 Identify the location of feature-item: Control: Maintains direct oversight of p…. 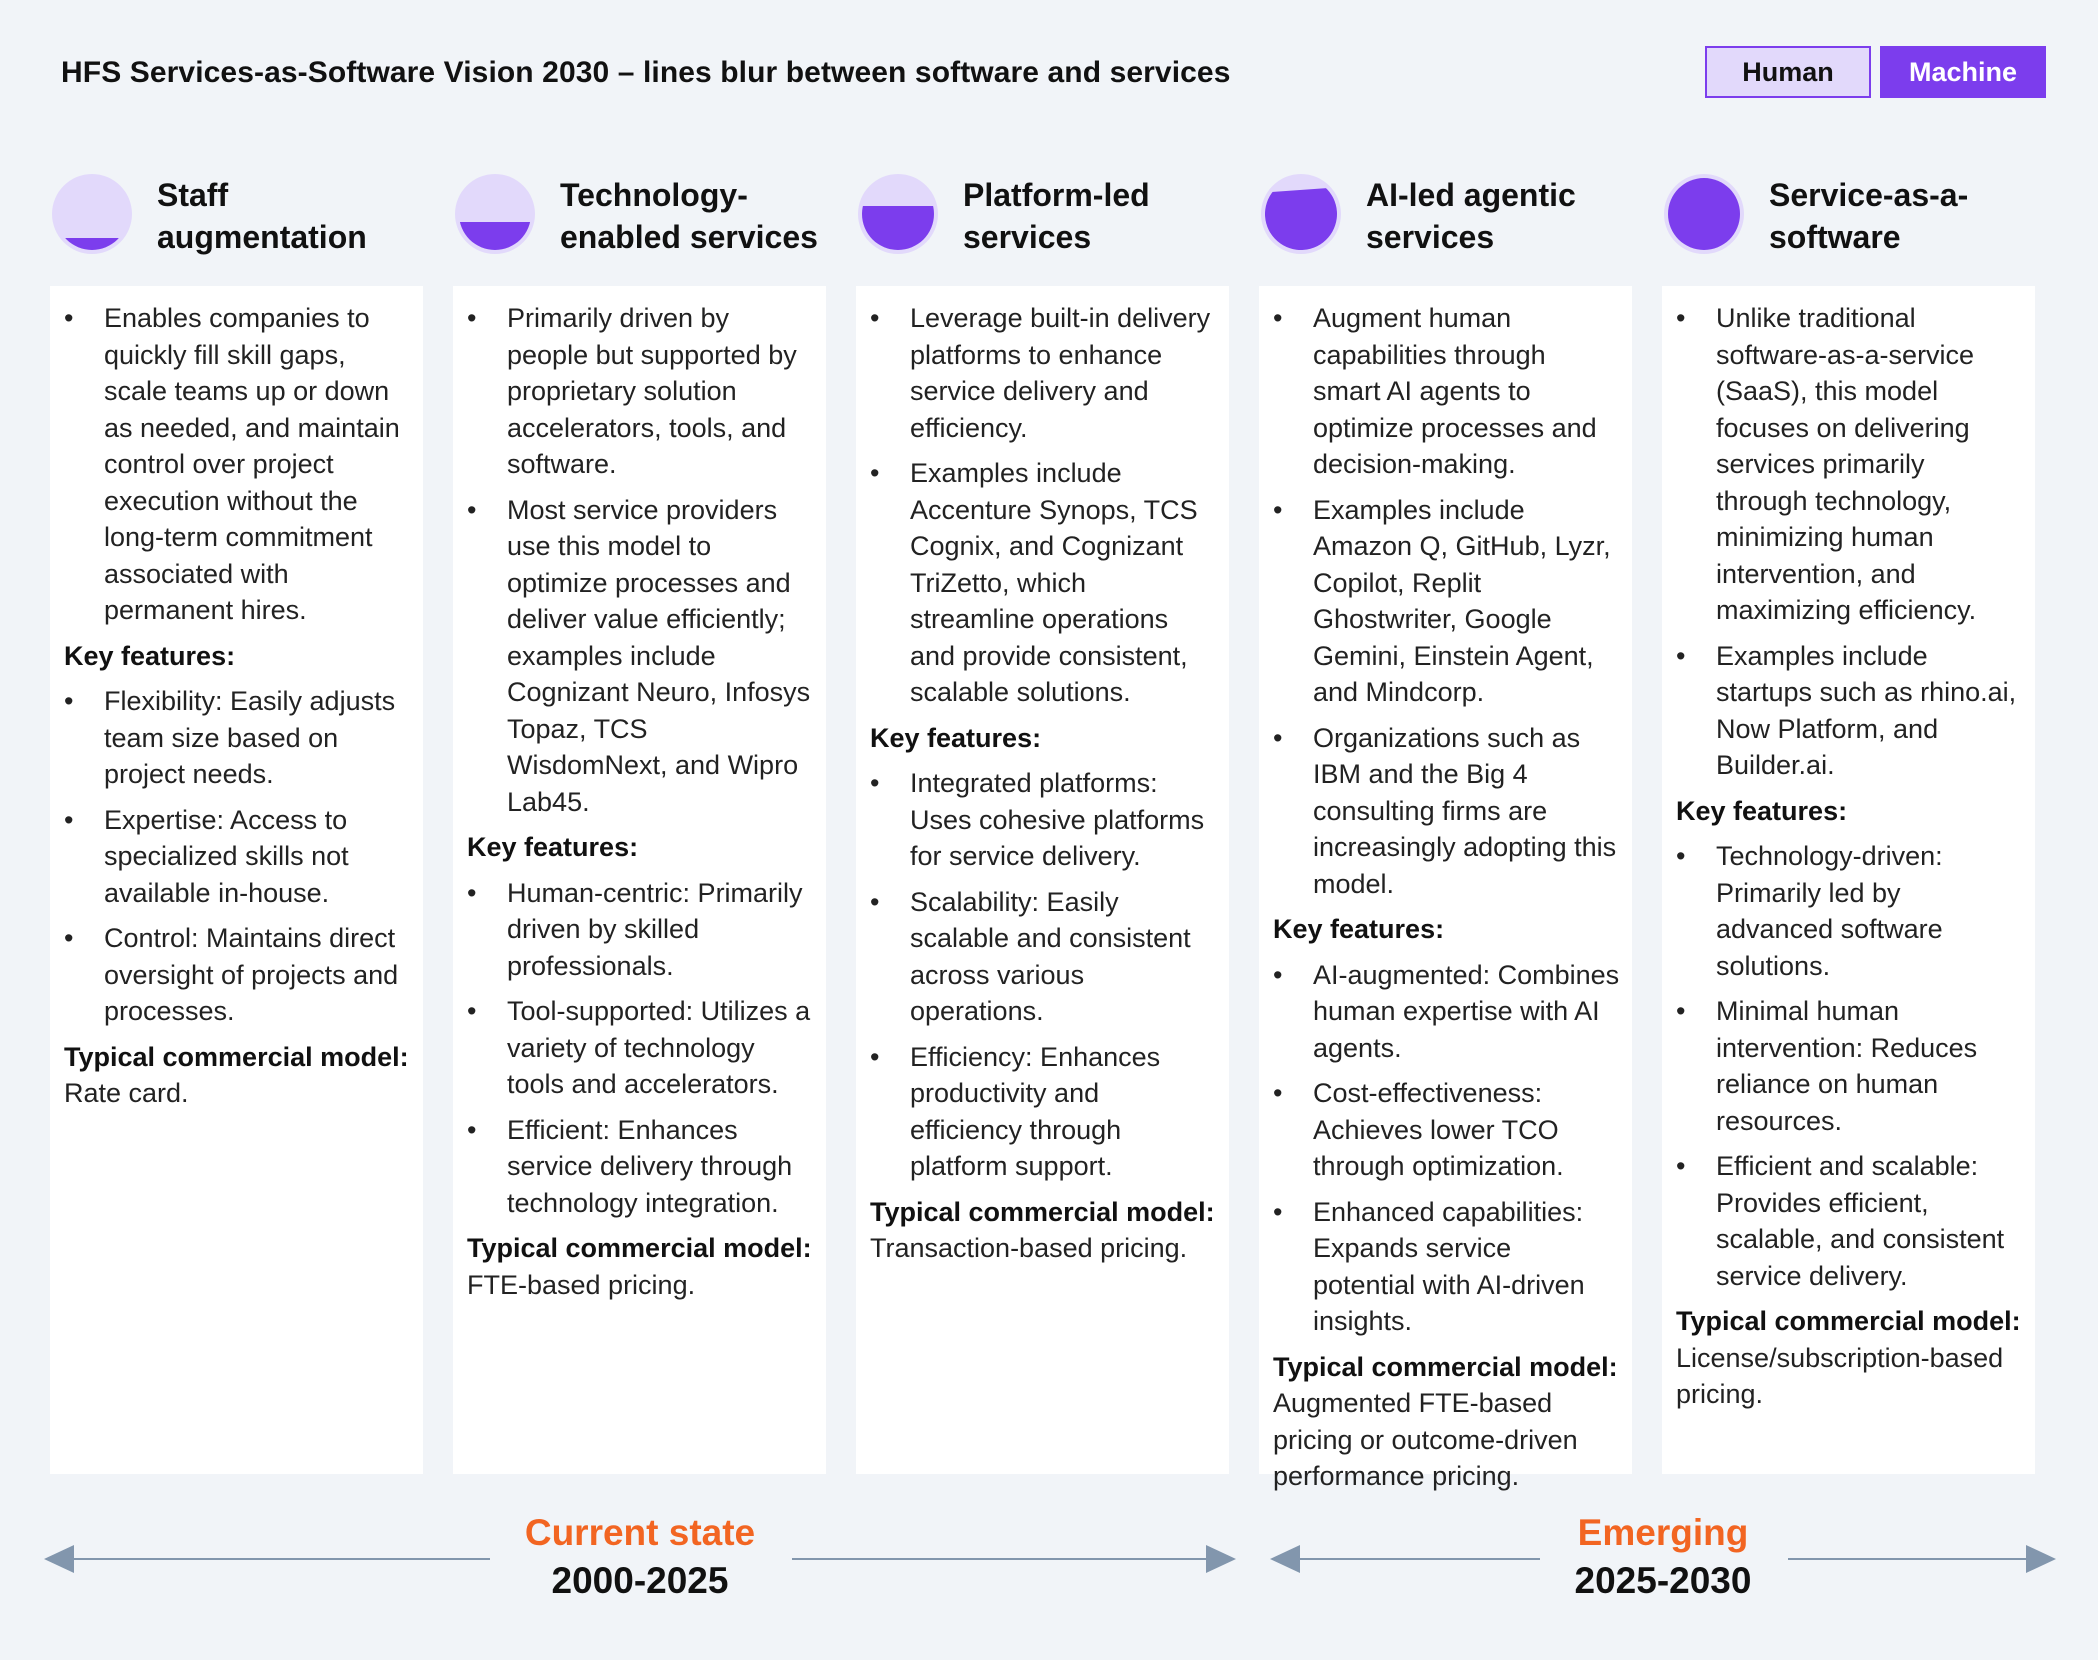
(237, 975).